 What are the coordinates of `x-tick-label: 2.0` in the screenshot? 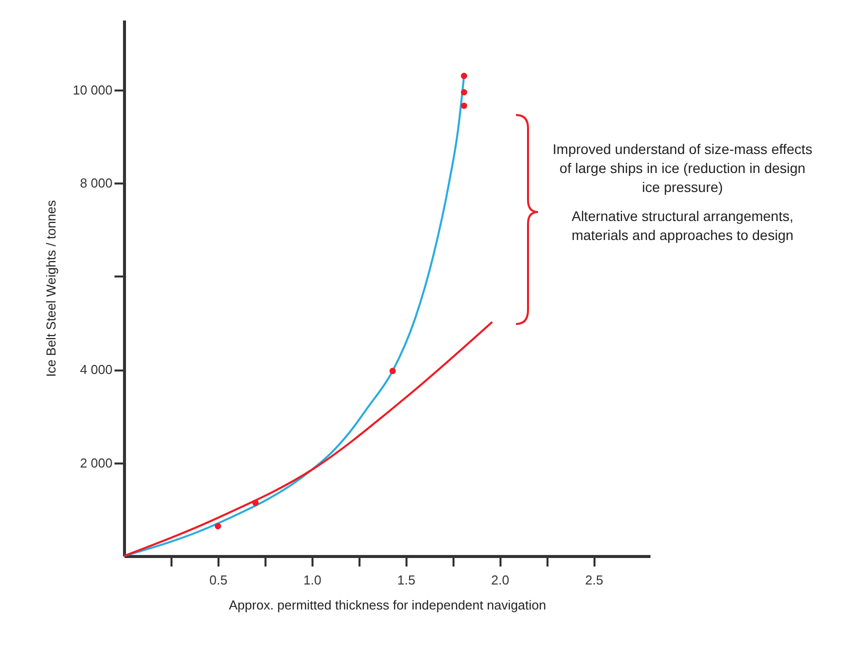 It's located at (500, 580).